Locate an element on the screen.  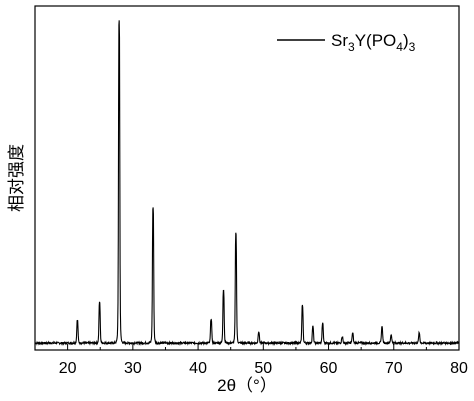
x-tick-label: 70 is located at coordinates (394, 368).